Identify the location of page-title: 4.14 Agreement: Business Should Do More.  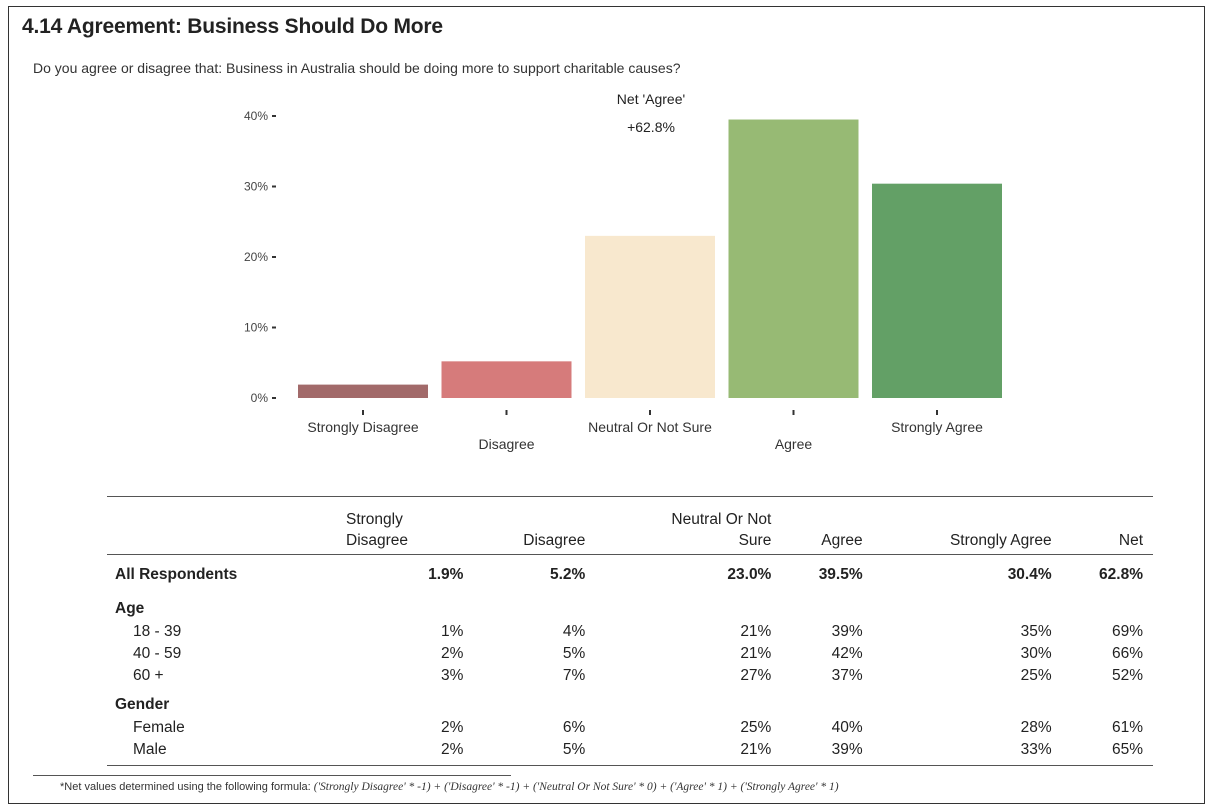
(232, 26).